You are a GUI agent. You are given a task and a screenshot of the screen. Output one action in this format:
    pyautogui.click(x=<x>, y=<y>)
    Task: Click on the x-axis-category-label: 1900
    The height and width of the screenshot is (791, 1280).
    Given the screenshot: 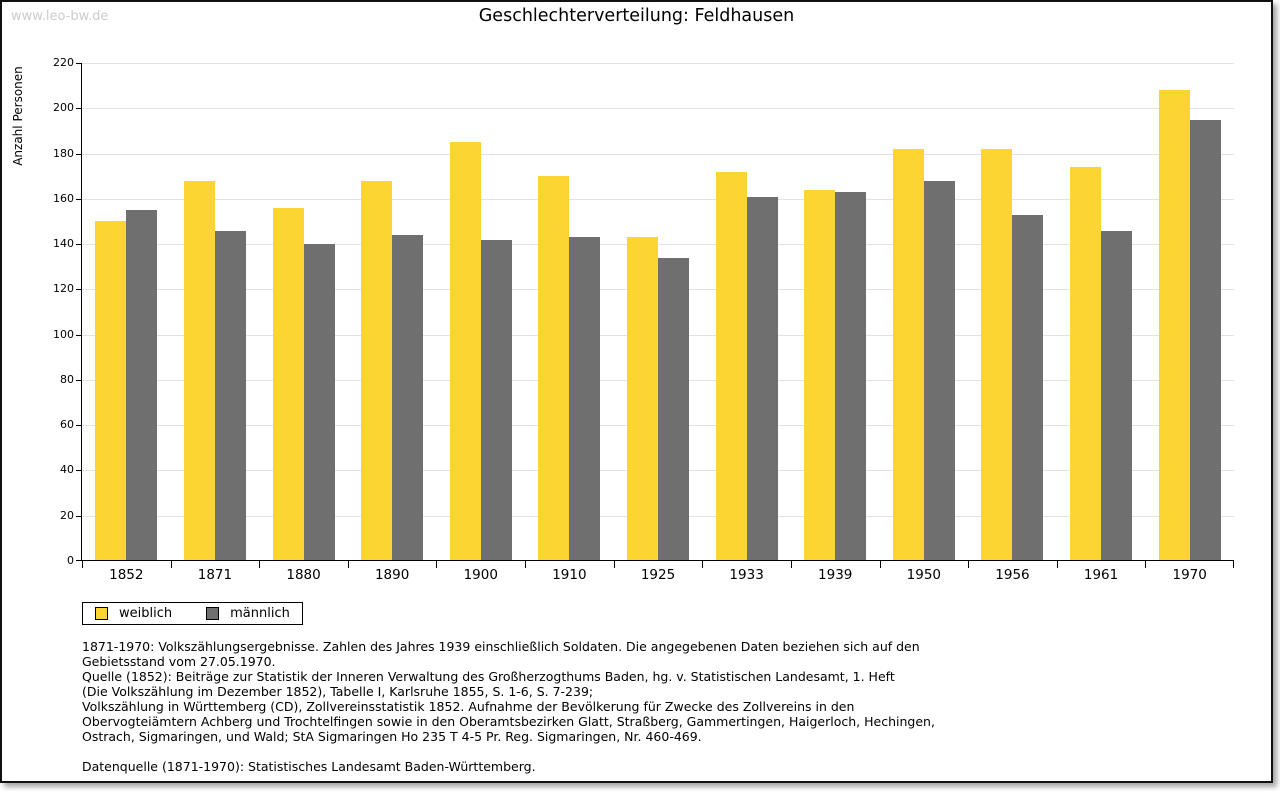 What is the action you would take?
    pyautogui.click(x=480, y=575)
    